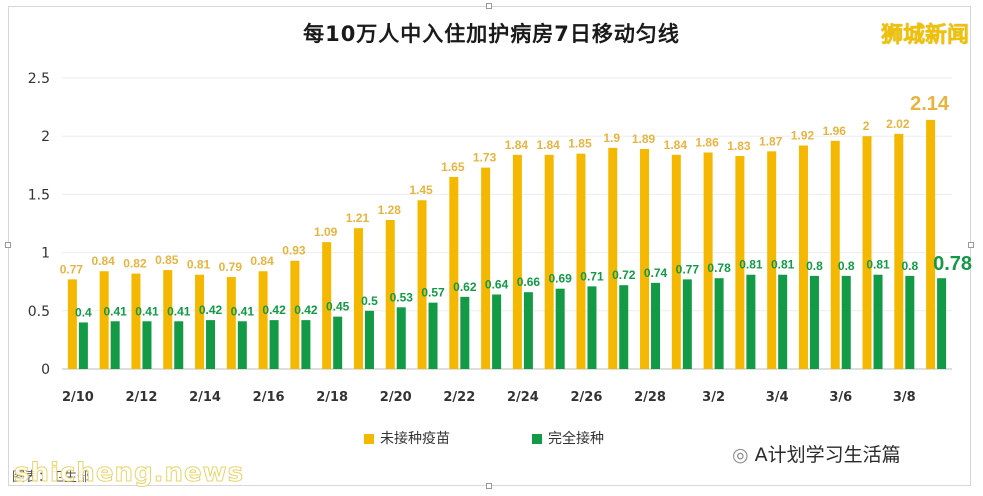 Image resolution: width=983 pixels, height=496 pixels. Describe the element at coordinates (129, 473) in the screenshot. I see `watermark: shicheng.news` at that location.